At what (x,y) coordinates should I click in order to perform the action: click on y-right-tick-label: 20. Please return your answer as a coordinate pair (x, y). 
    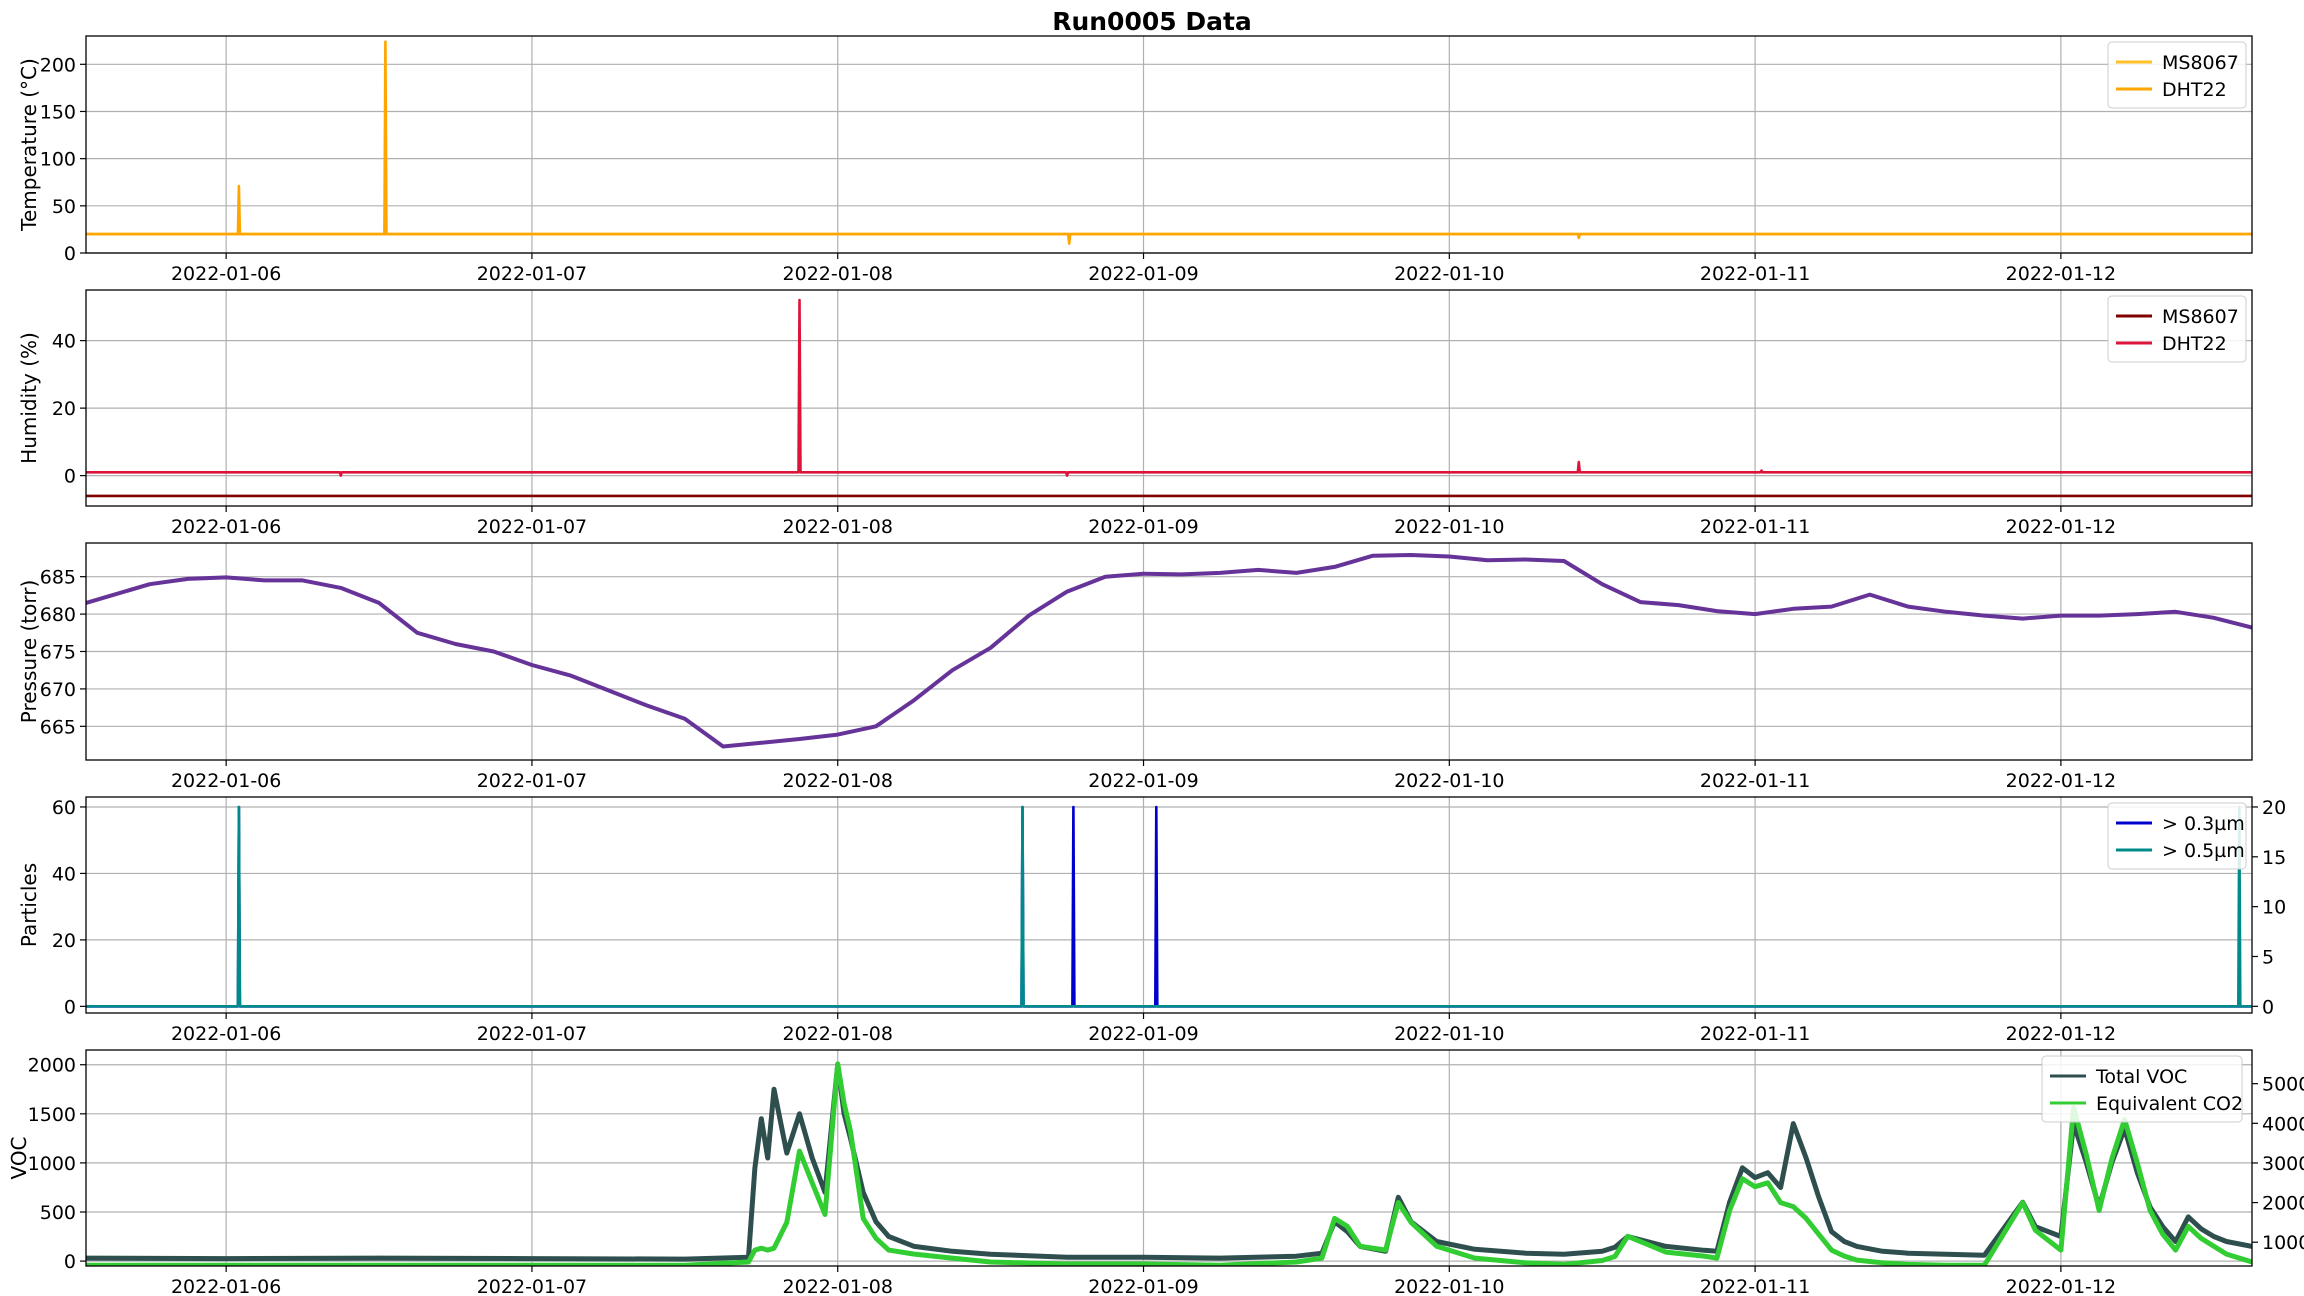
    Looking at the image, I should click on (2274, 808).